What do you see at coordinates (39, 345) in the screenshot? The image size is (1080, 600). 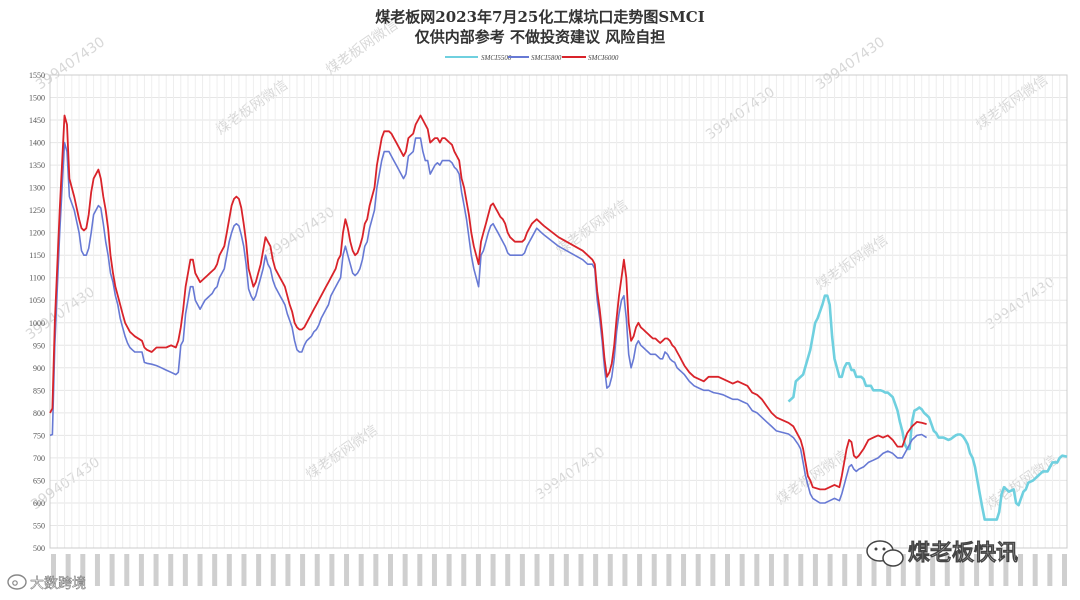 I see `y-tick-label: 950` at bounding box center [39, 345].